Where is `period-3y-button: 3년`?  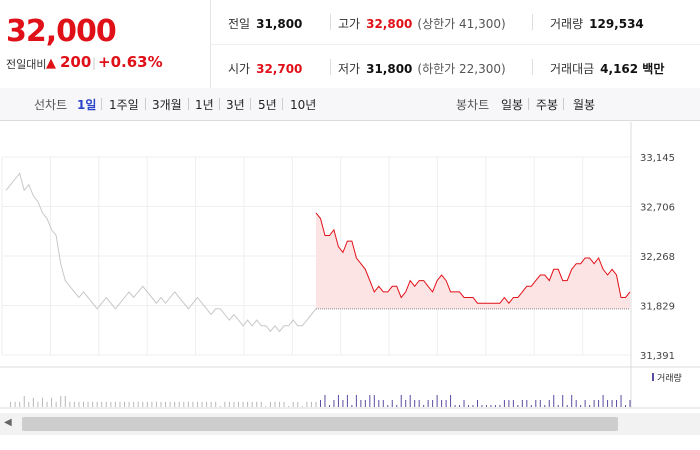 period-3y-button: 3년 is located at coordinates (235, 105).